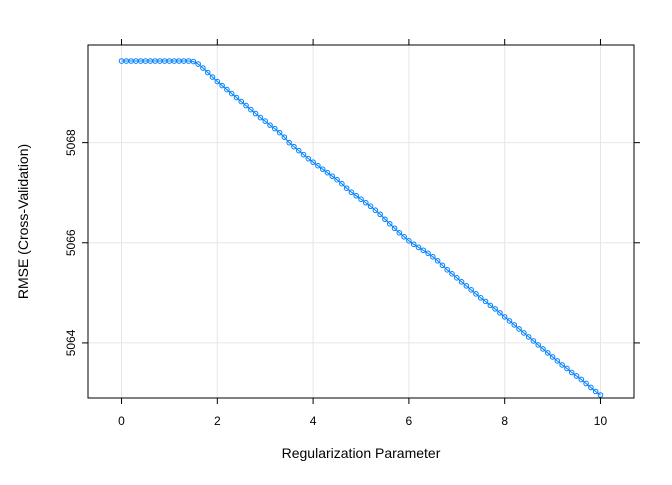 This screenshot has width=672, height=485. I want to click on x-tick-label: 6, so click(409, 421).